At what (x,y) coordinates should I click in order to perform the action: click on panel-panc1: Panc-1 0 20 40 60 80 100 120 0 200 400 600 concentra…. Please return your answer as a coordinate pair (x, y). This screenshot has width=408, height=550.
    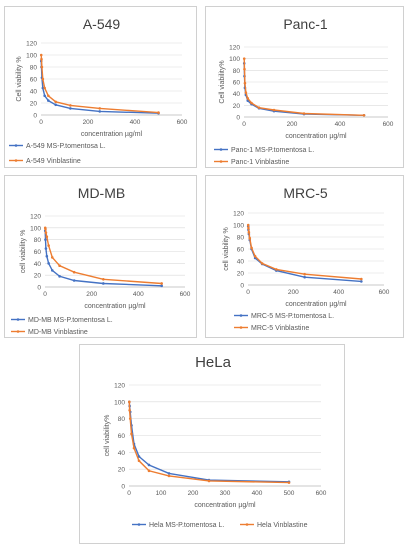
    Looking at the image, I should click on (304, 87).